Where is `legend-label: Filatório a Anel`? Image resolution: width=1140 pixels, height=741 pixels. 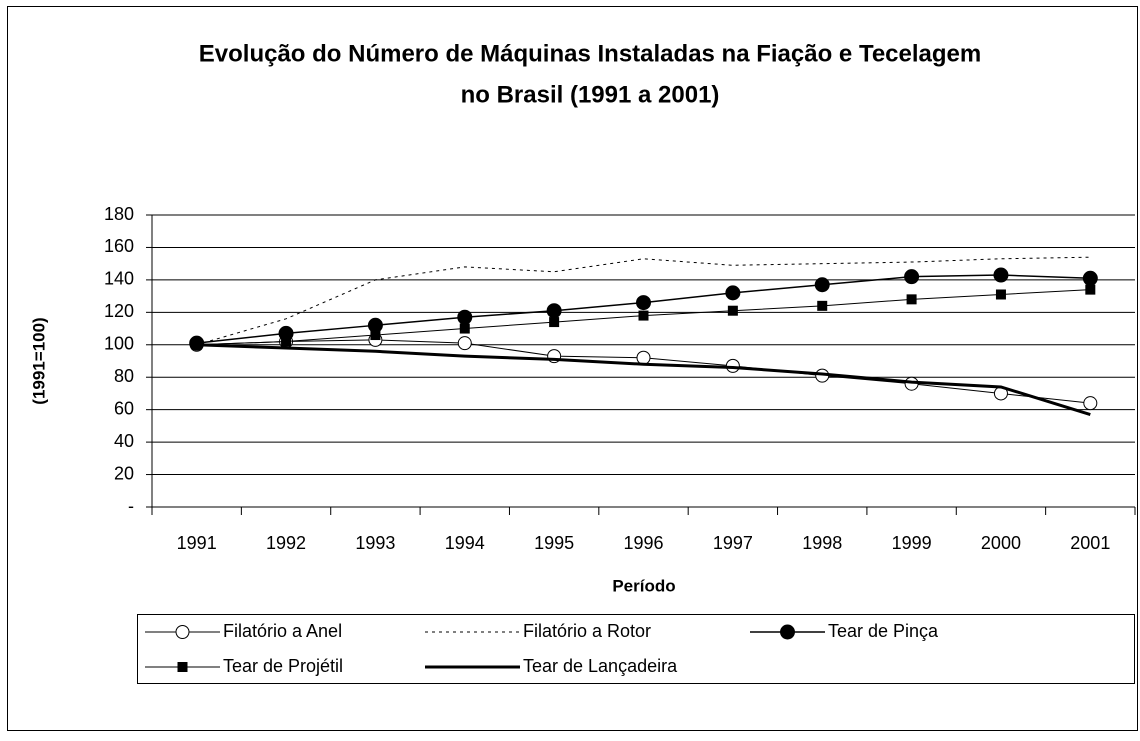
legend-label: Filatório a Anel is located at coordinates (282, 631).